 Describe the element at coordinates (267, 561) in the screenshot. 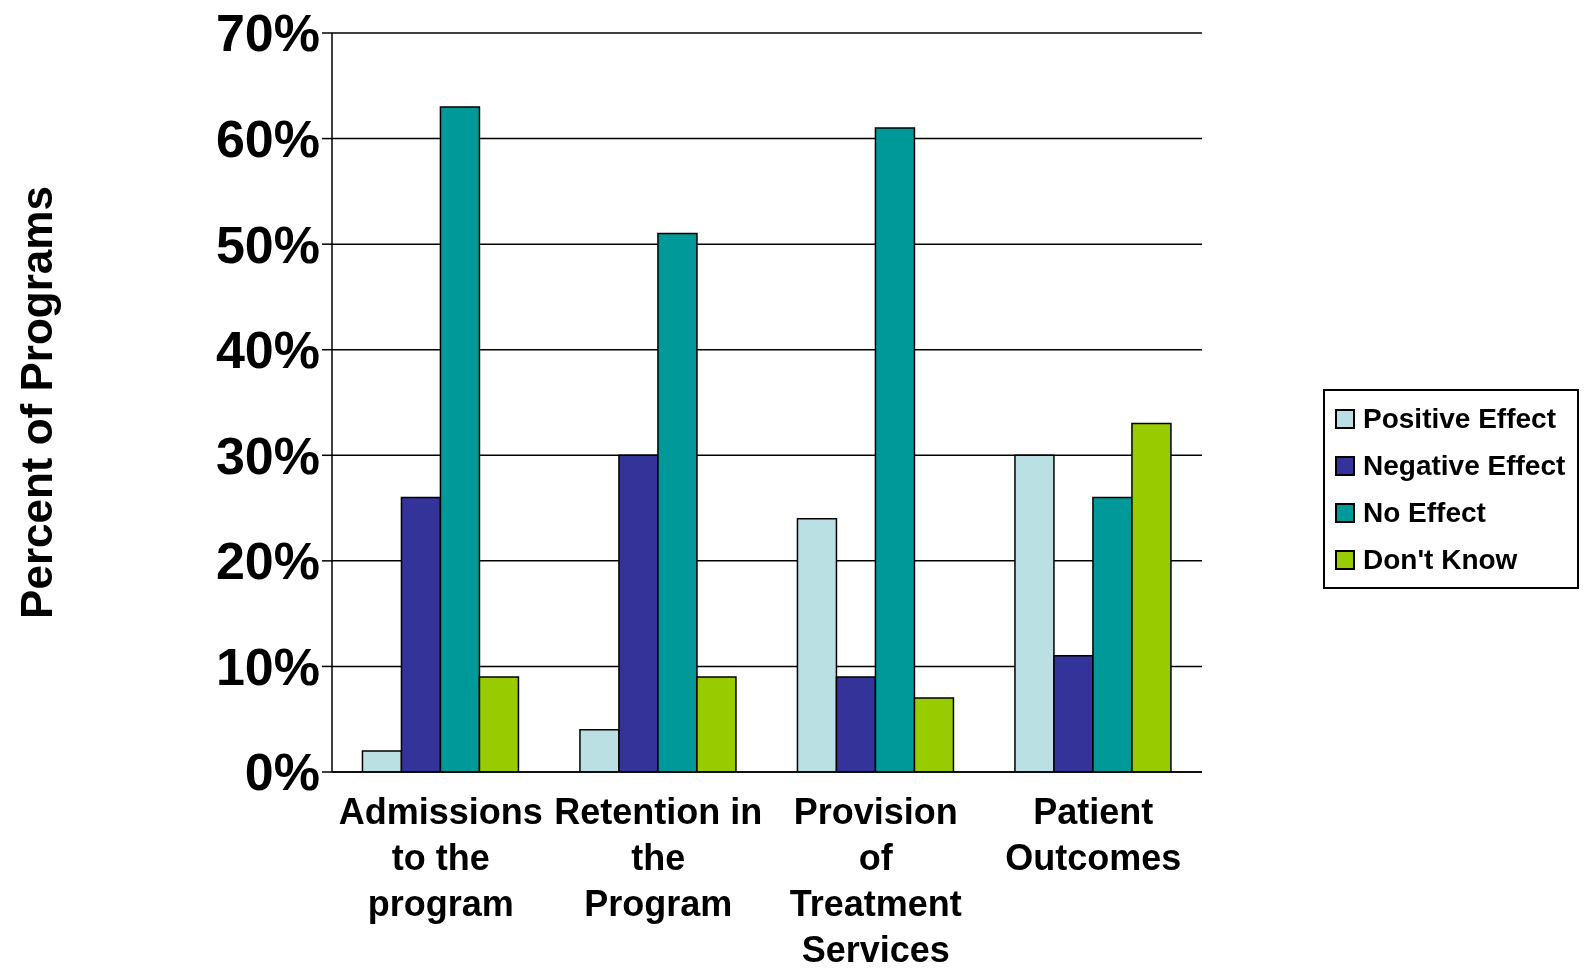

I see `y-tick-label: 20%` at that location.